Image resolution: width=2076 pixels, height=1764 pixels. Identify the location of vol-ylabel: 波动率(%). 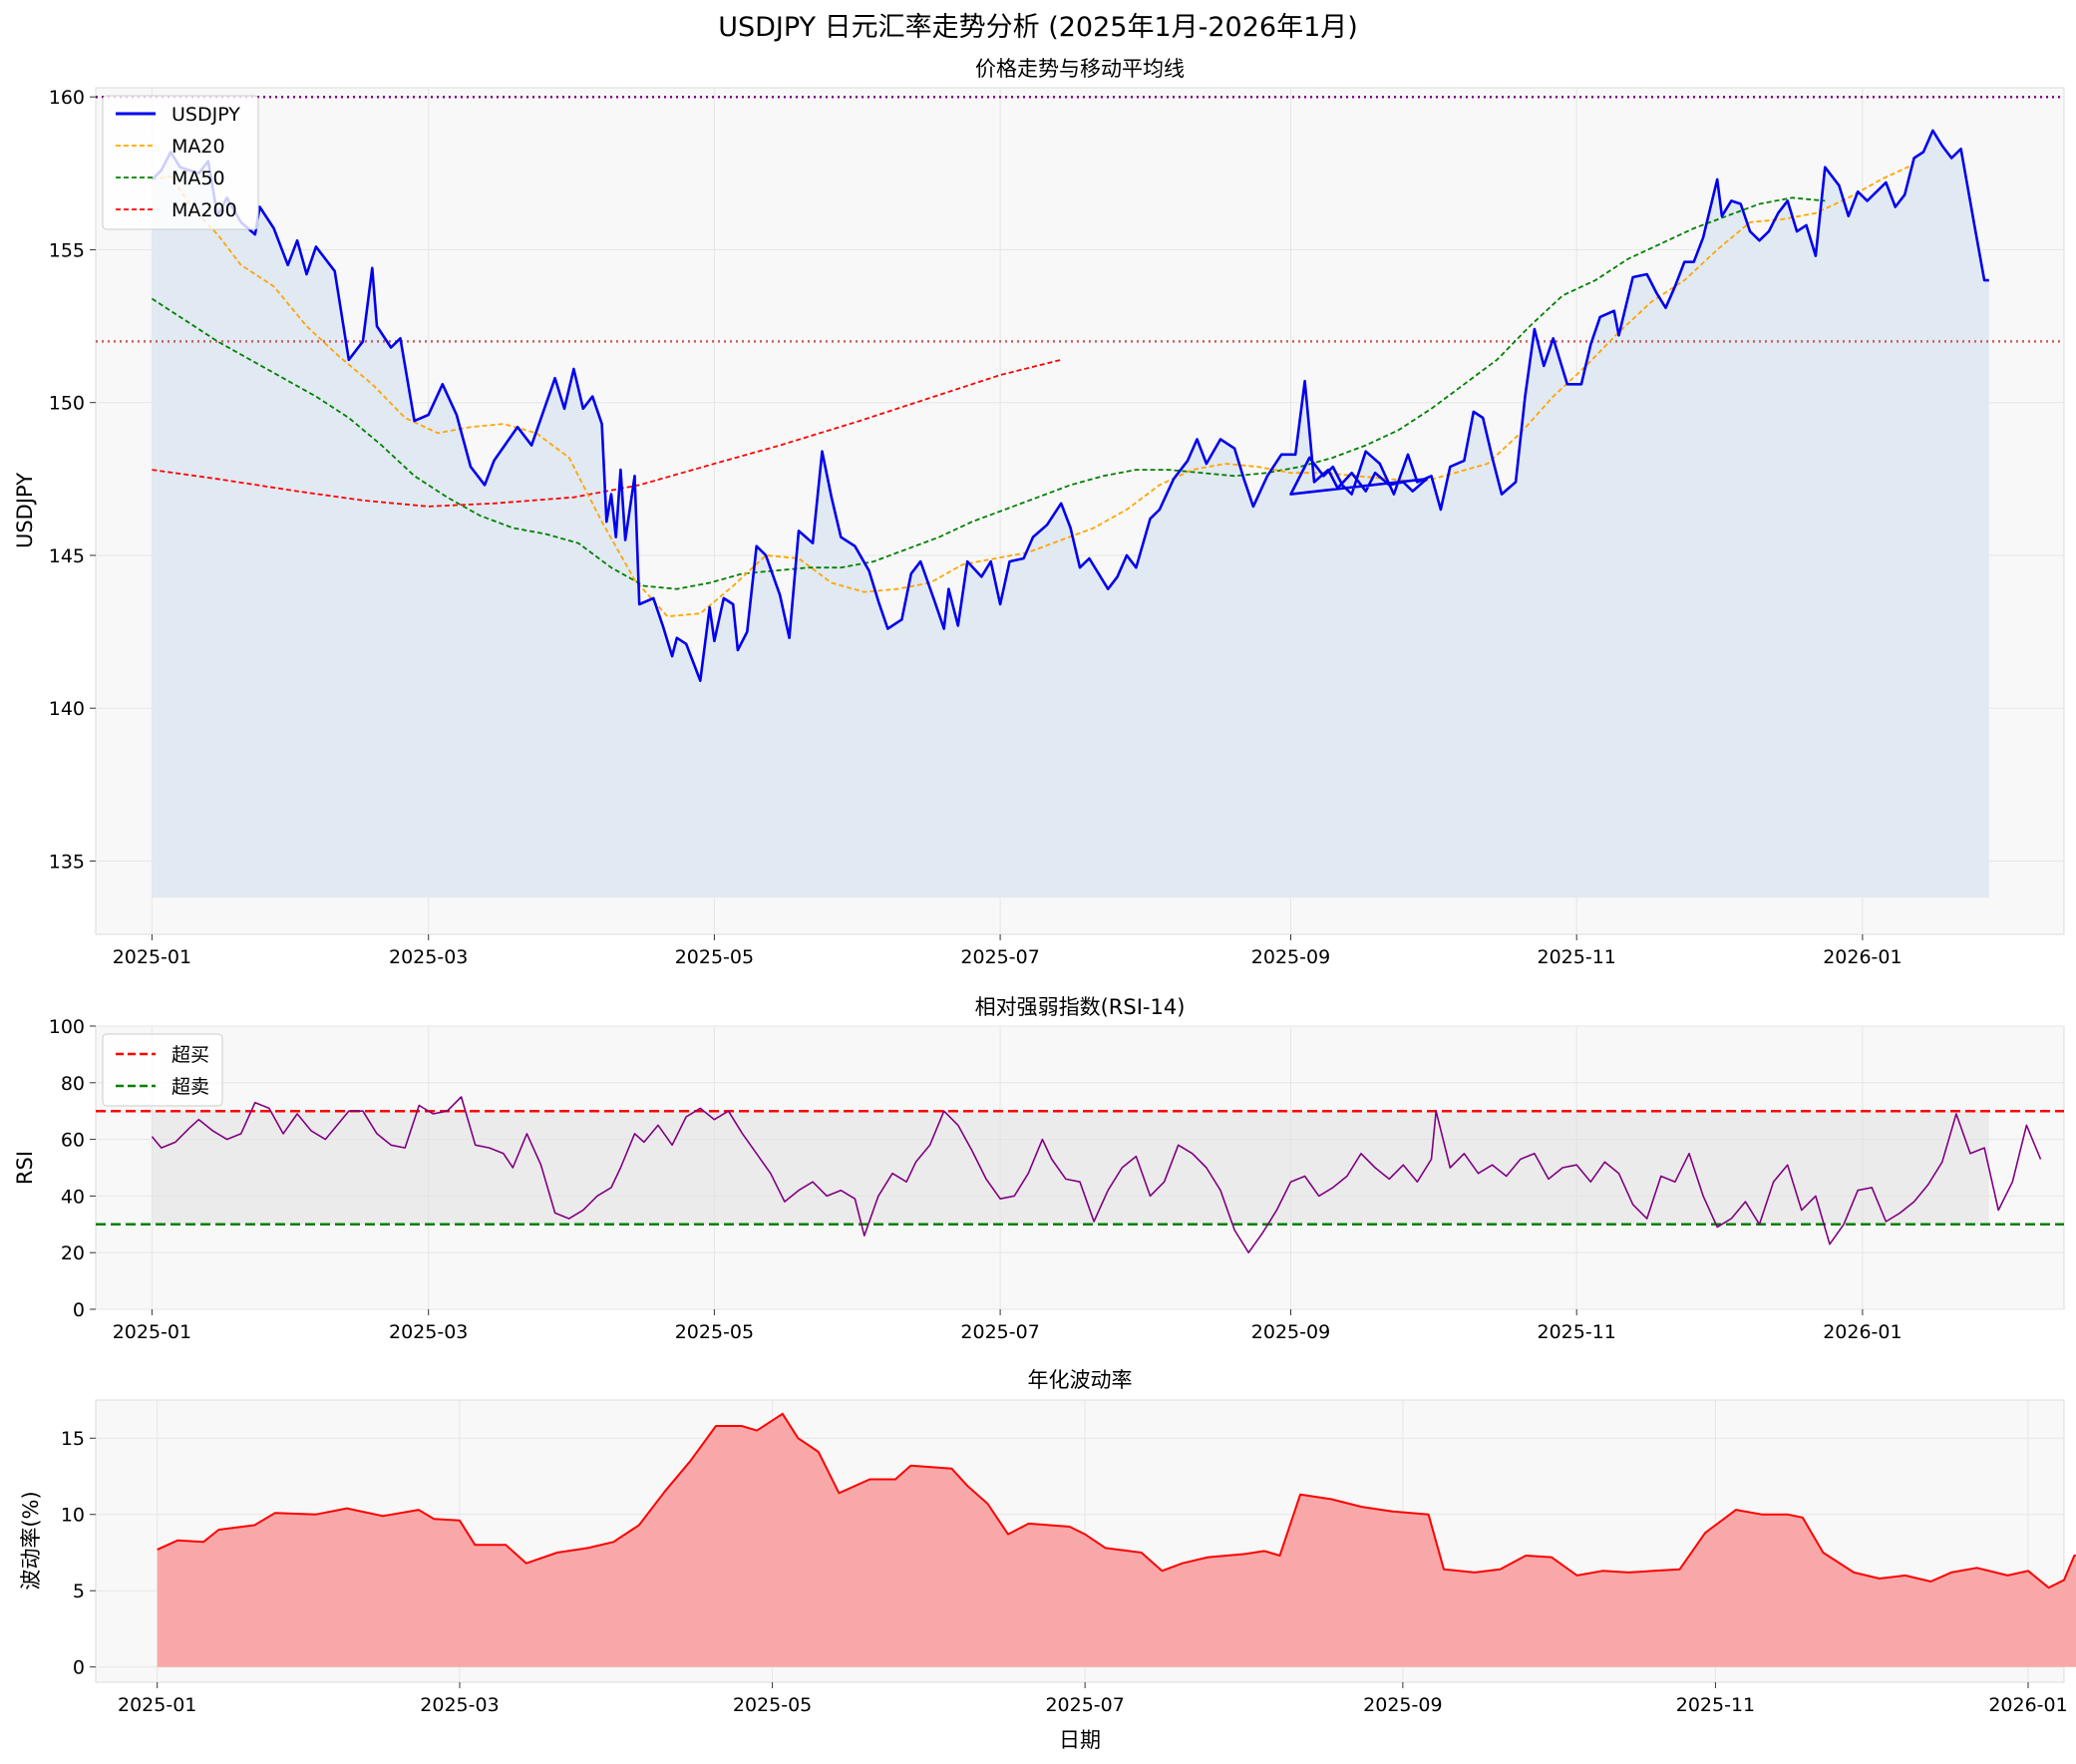
(31, 1540).